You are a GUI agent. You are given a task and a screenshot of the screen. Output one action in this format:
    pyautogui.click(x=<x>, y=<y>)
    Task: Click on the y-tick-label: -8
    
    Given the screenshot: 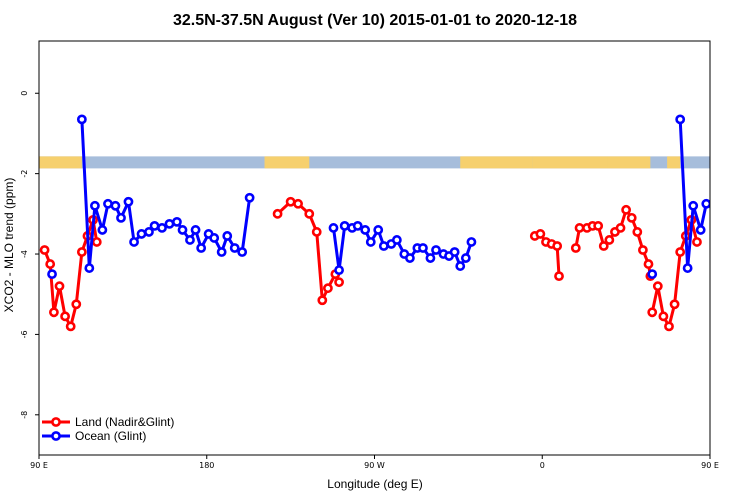 What is the action you would take?
    pyautogui.click(x=24, y=415)
    